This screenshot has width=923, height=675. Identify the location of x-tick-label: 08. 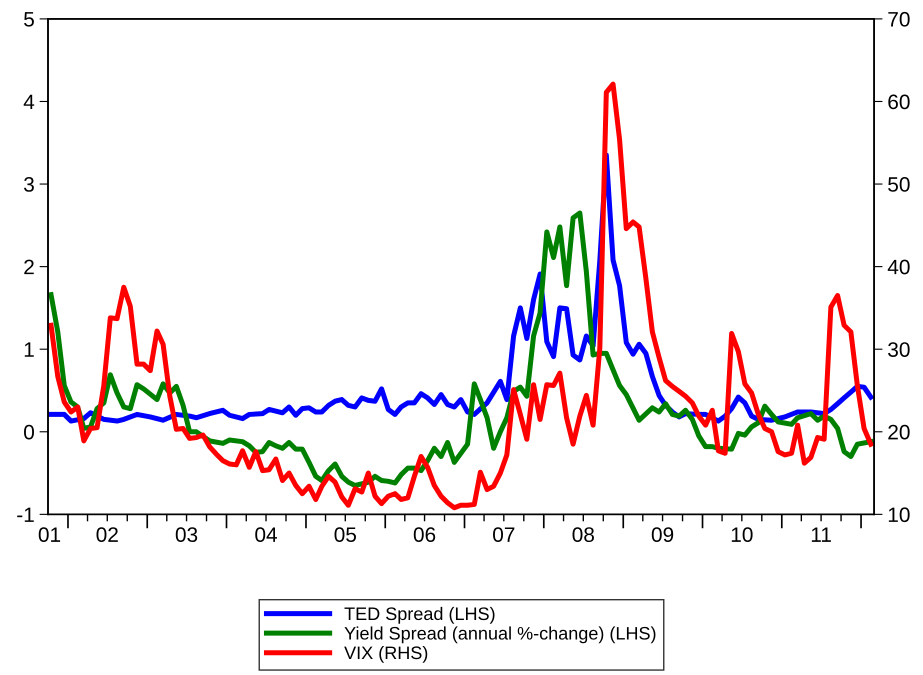
(583, 534).